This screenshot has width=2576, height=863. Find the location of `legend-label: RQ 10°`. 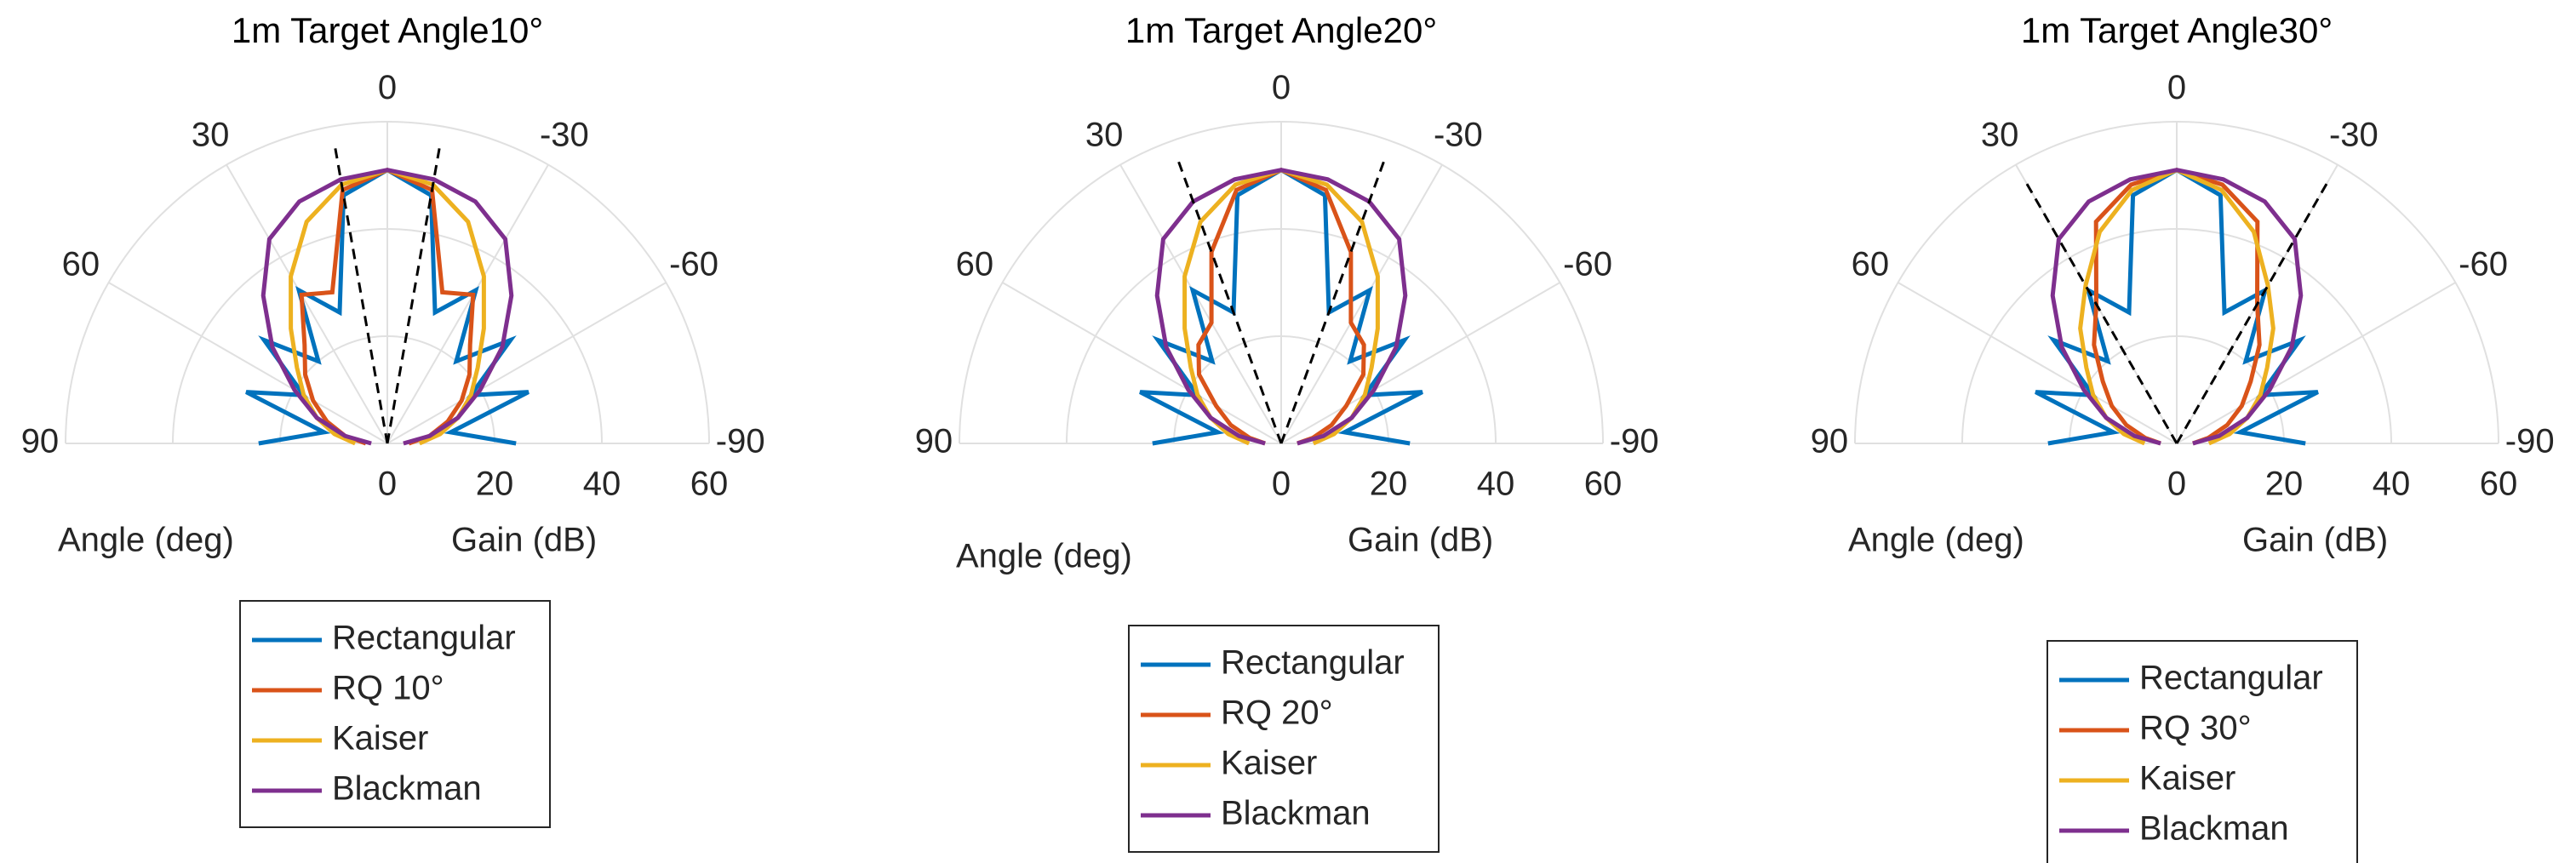

legend-label: RQ 10° is located at coordinates (388, 688).